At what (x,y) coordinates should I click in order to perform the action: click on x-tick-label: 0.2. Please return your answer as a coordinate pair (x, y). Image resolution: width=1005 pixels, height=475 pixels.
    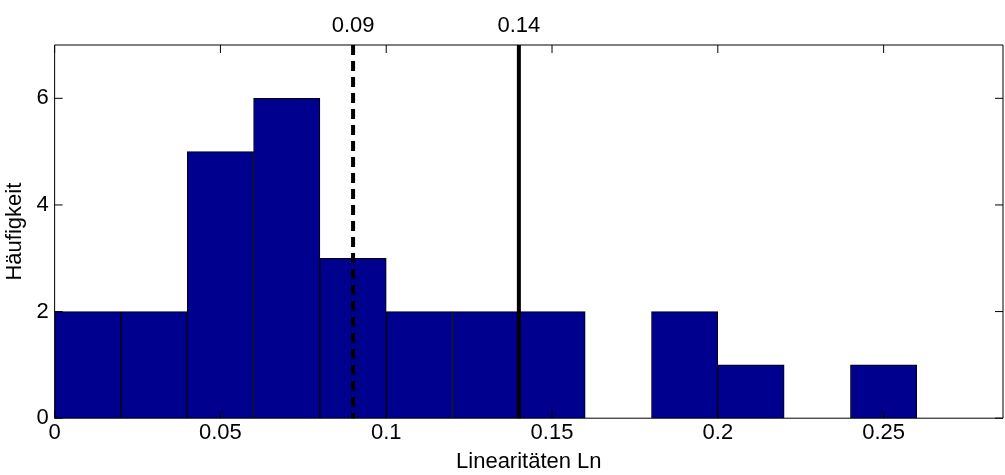
    Looking at the image, I should click on (718, 432).